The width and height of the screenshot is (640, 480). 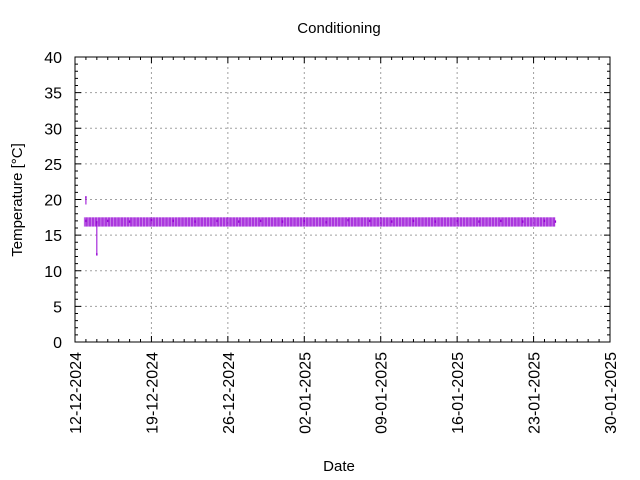 I want to click on x-tick-label: 30-01-2025, so click(x=611, y=393).